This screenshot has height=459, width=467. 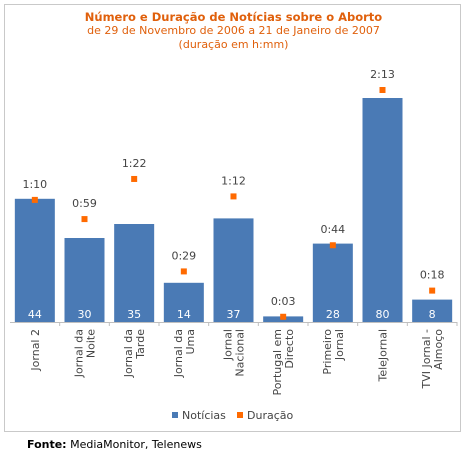 What do you see at coordinates (240, 415) in the screenshot?
I see `legend-swatch-duracao` at bounding box center [240, 415].